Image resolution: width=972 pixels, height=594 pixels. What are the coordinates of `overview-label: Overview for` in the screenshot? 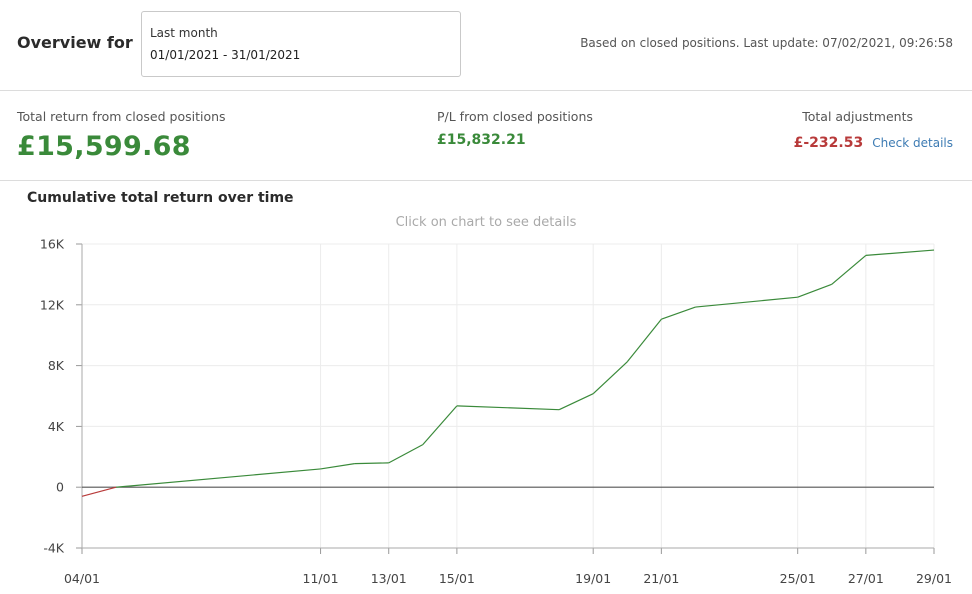 It's located at (75, 42).